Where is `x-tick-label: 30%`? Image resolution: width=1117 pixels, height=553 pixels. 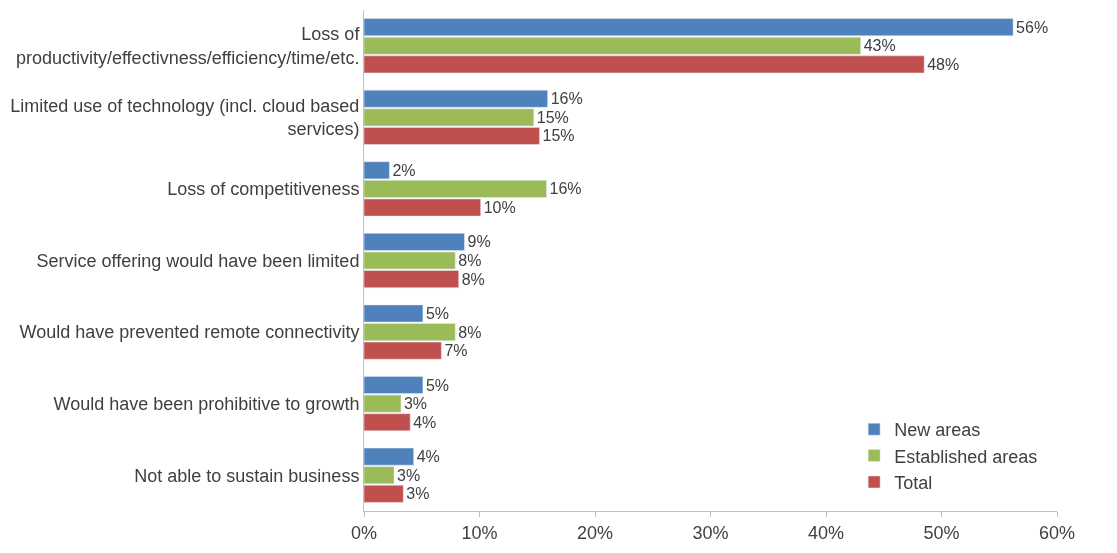
x-tick-label: 30% is located at coordinates (710, 532).